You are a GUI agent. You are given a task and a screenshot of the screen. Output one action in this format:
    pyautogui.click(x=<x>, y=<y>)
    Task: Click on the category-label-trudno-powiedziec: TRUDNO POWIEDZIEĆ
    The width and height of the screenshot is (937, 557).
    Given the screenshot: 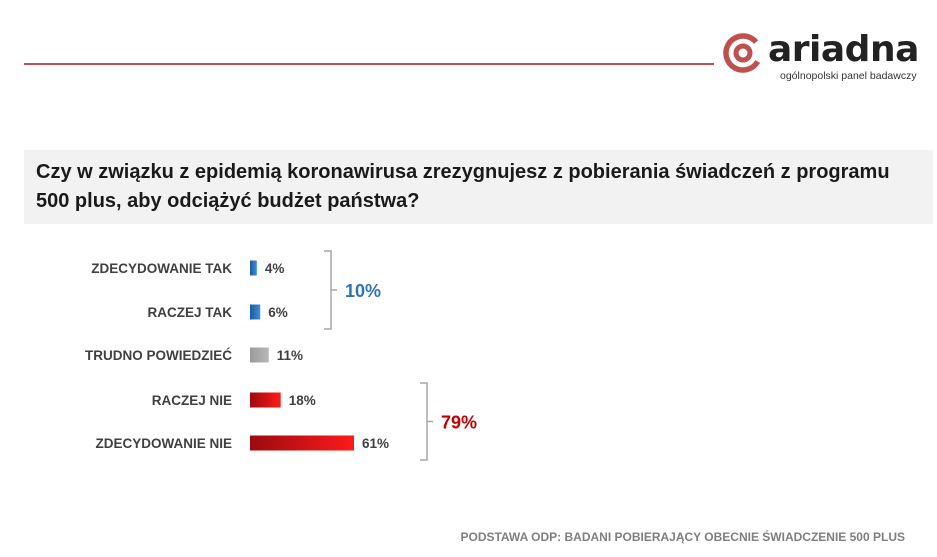 What is the action you would take?
    pyautogui.click(x=158, y=355)
    